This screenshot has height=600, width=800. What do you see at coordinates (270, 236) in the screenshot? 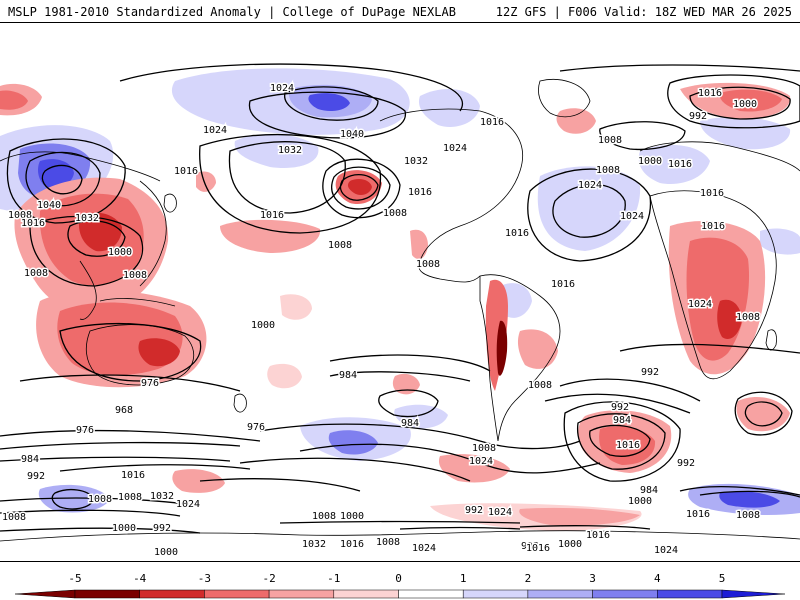
I see `anomaly-negative-north-pacific` at bounding box center [270, 236].